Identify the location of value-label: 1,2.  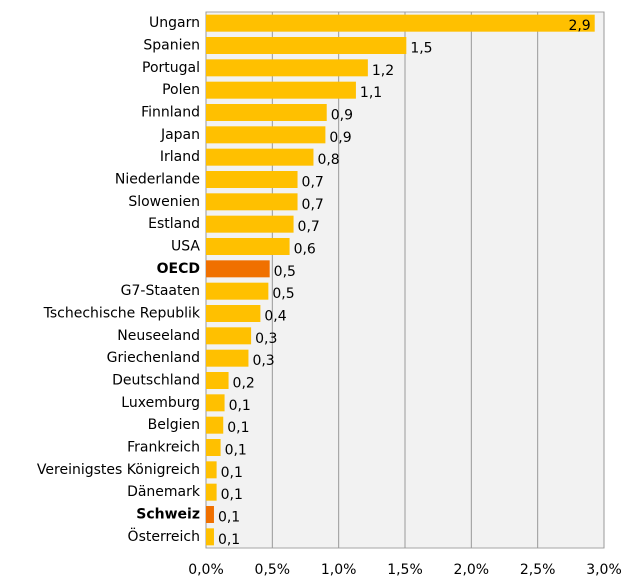
(383, 71).